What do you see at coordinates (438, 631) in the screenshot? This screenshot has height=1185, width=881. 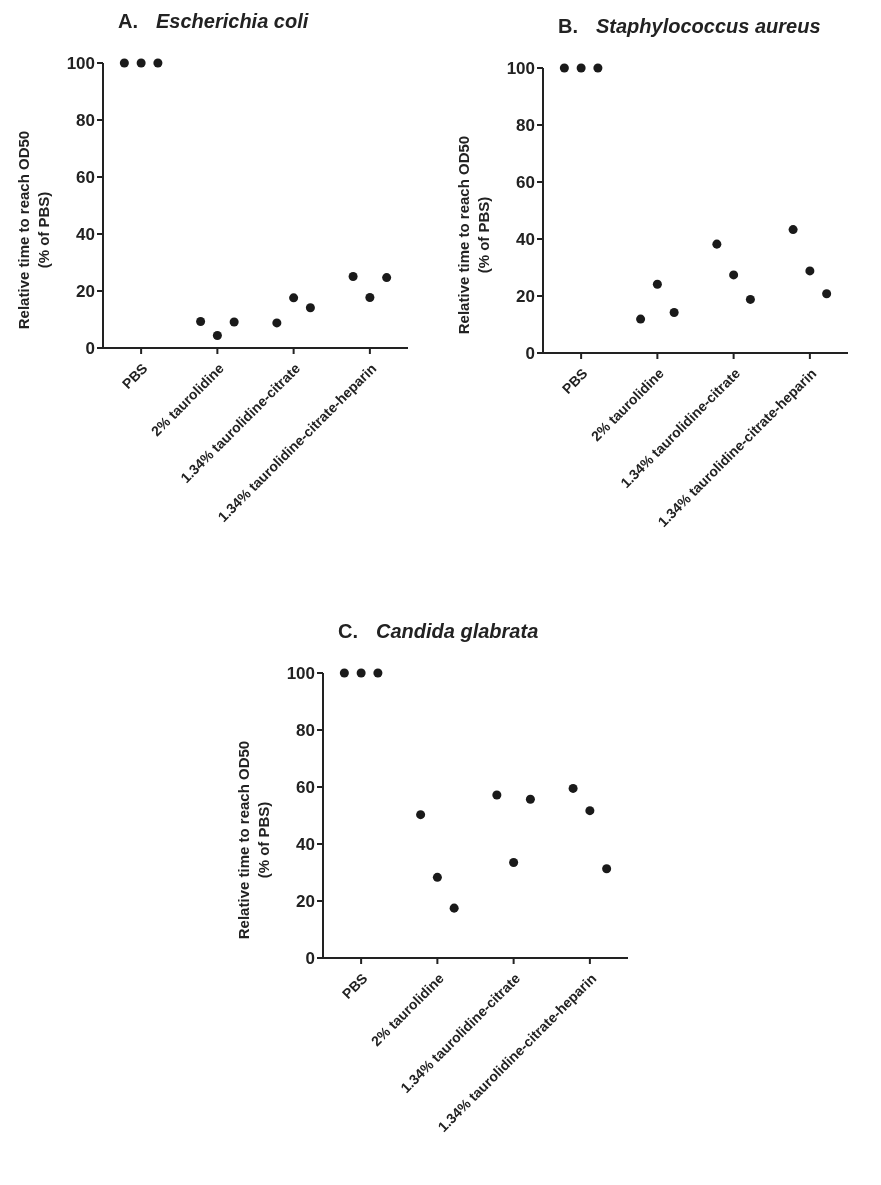 I see `chart-title: C. Candida glabrata` at bounding box center [438, 631].